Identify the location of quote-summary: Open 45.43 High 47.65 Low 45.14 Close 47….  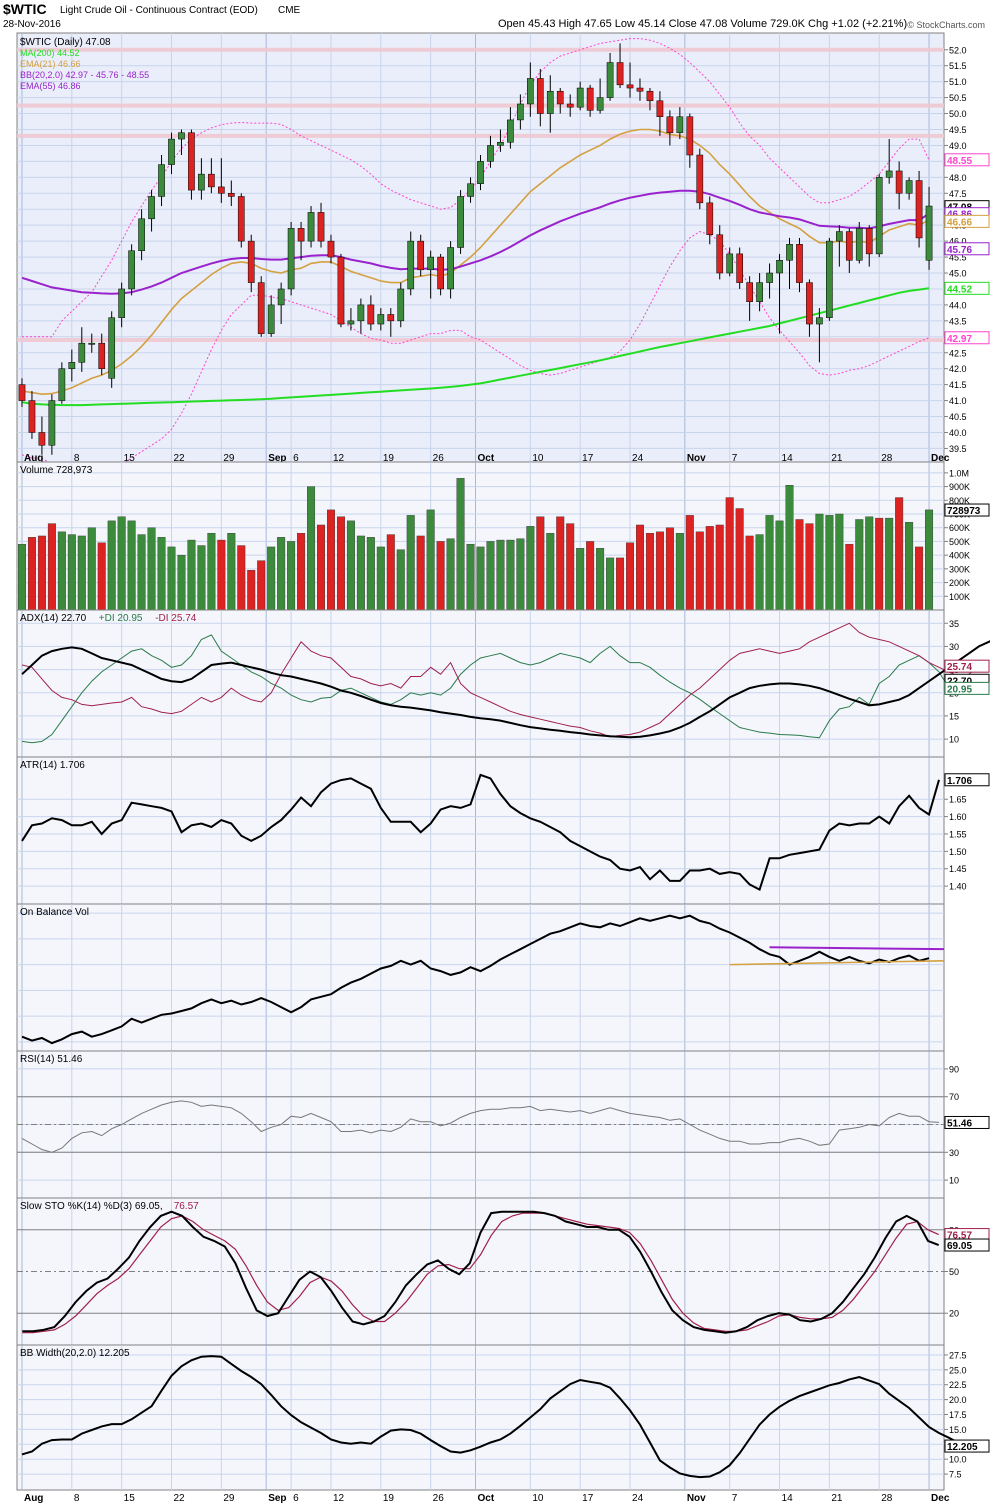
(702, 24).